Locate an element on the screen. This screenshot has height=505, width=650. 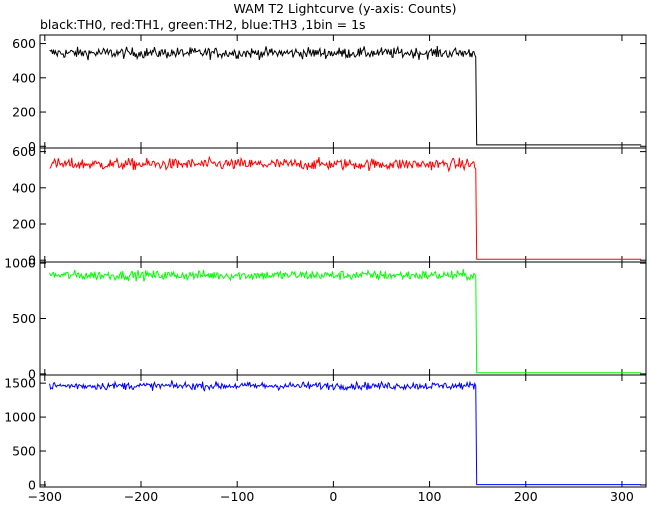
x-tick-label: 300 is located at coordinates (622, 496).